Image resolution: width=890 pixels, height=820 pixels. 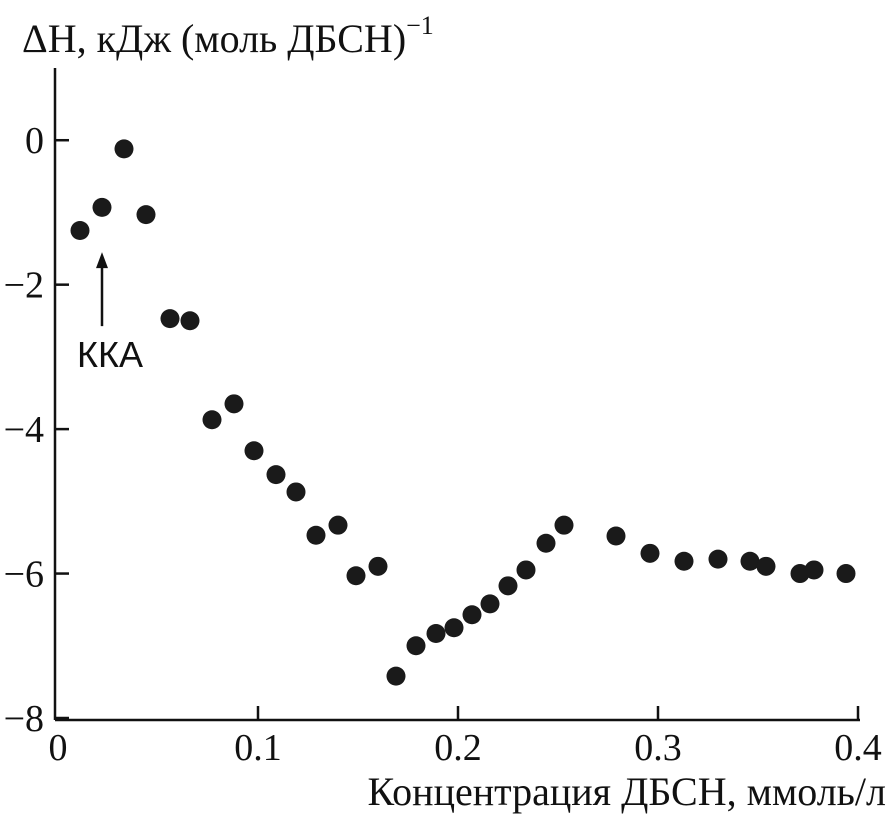 What do you see at coordinates (858, 748) in the screenshot?
I see `x-tick-label: 0.4` at bounding box center [858, 748].